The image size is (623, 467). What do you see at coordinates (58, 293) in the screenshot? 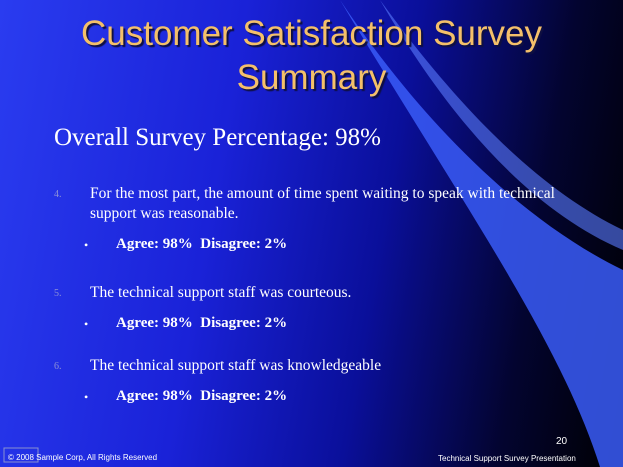
I see `item-number: 5.` at bounding box center [58, 293].